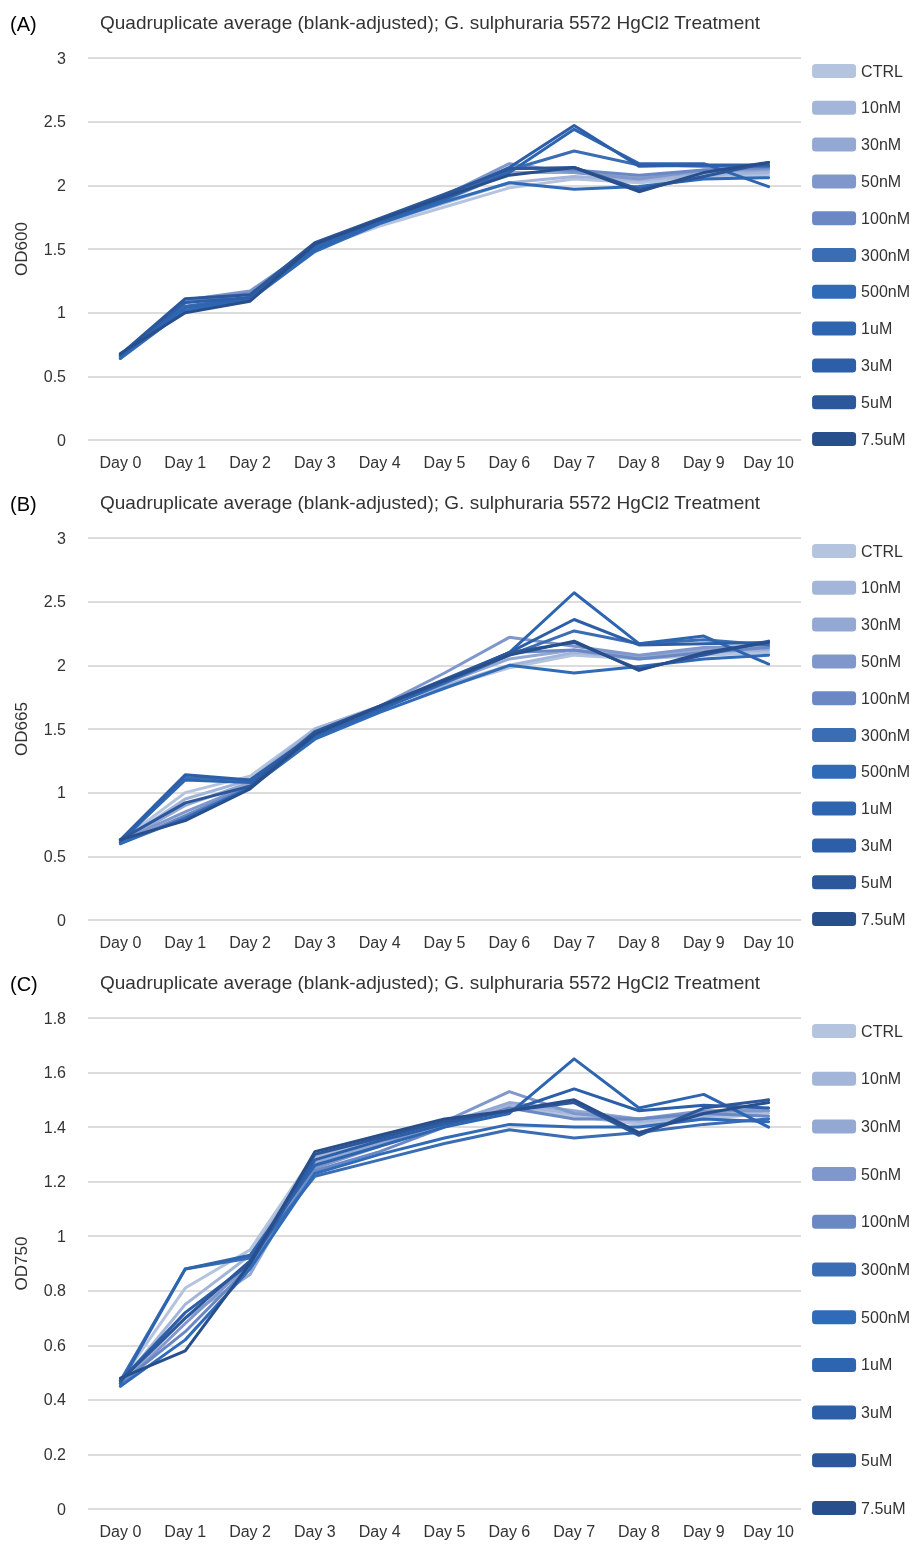  What do you see at coordinates (55, 1291) in the screenshot?
I see `y-tick-label: 0.8` at bounding box center [55, 1291].